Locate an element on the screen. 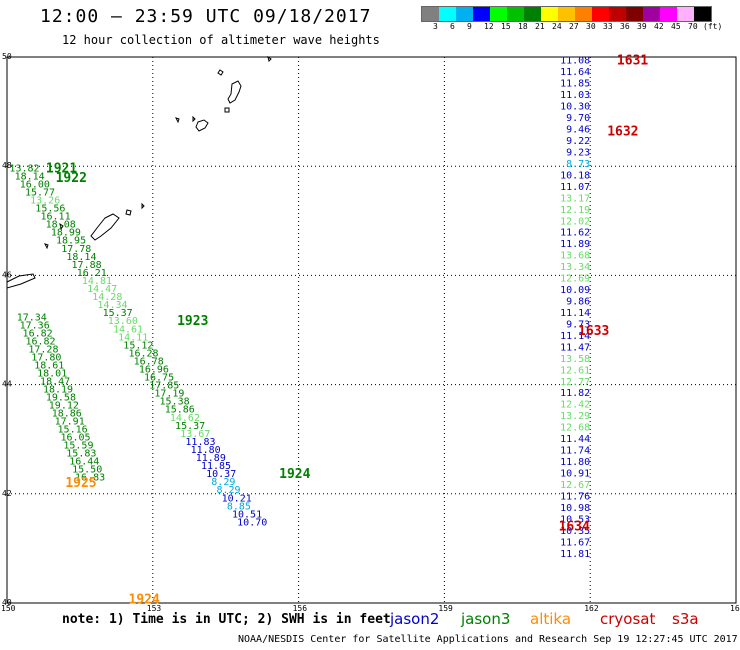  legend-tick: 9 is located at coordinates (469, 26).